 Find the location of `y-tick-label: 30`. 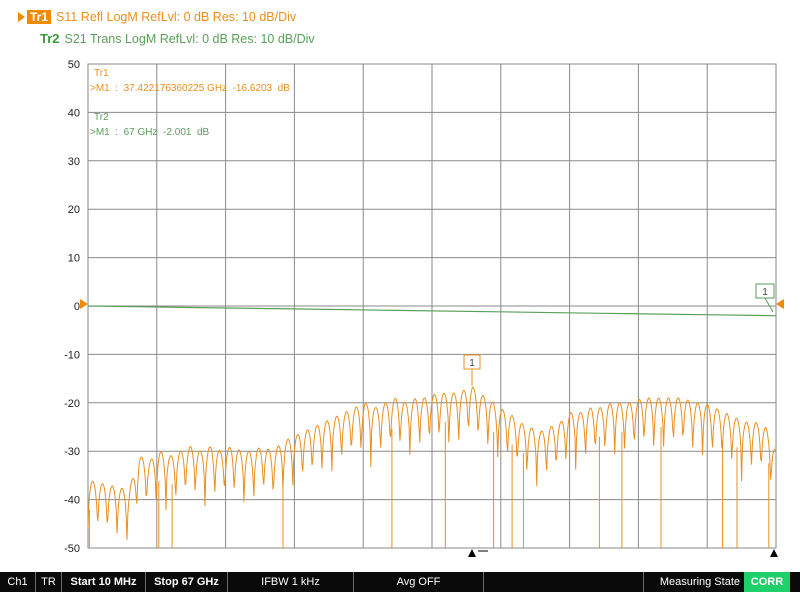

y-tick-label: 30 is located at coordinates (74, 162).